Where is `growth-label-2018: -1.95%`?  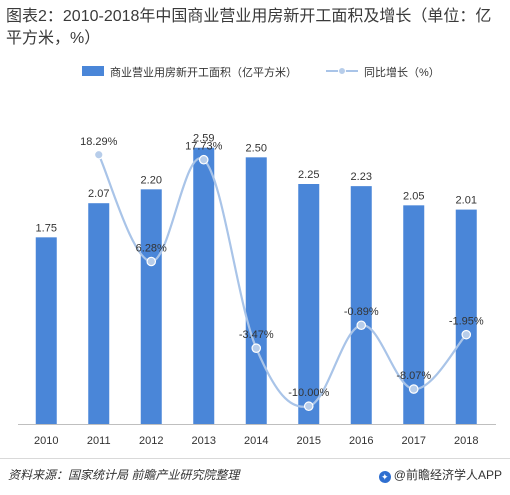
growth-label-2018: -1.95% is located at coordinates (466, 322).